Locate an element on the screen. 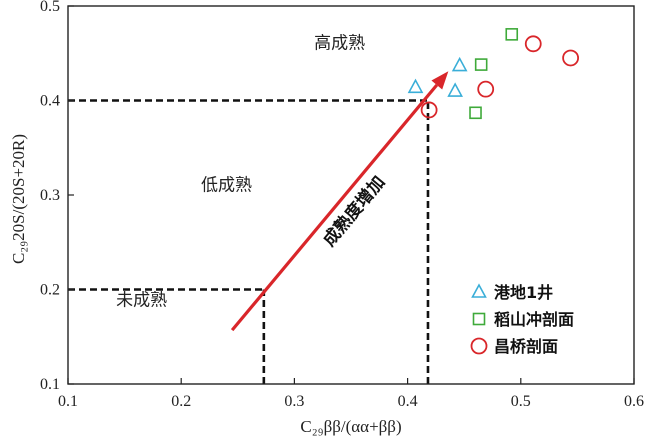  x-tick-label: 0.5 is located at coordinates (521, 401).